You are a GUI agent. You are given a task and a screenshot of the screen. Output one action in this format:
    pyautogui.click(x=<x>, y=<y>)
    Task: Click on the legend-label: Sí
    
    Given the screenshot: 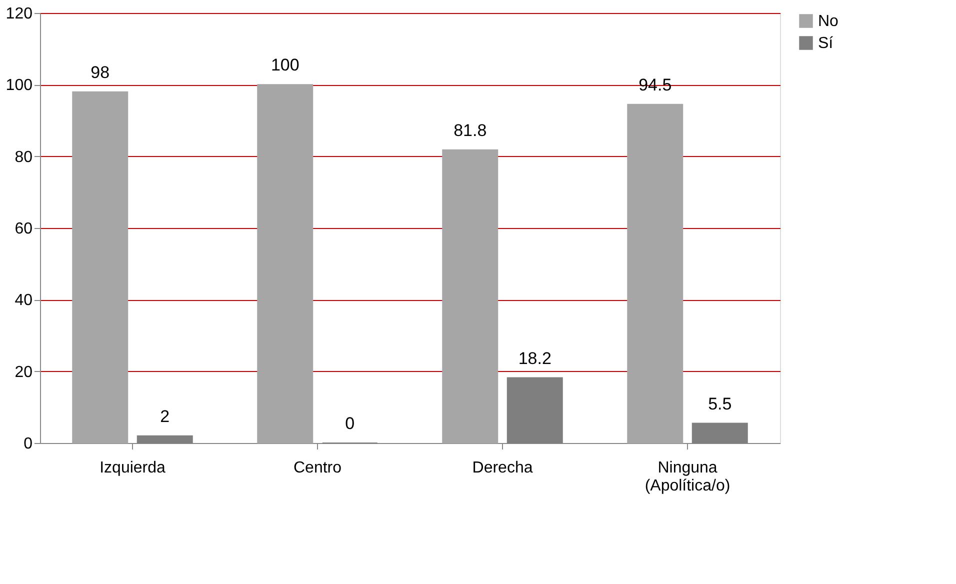 What is the action you would take?
    pyautogui.click(x=826, y=43)
    